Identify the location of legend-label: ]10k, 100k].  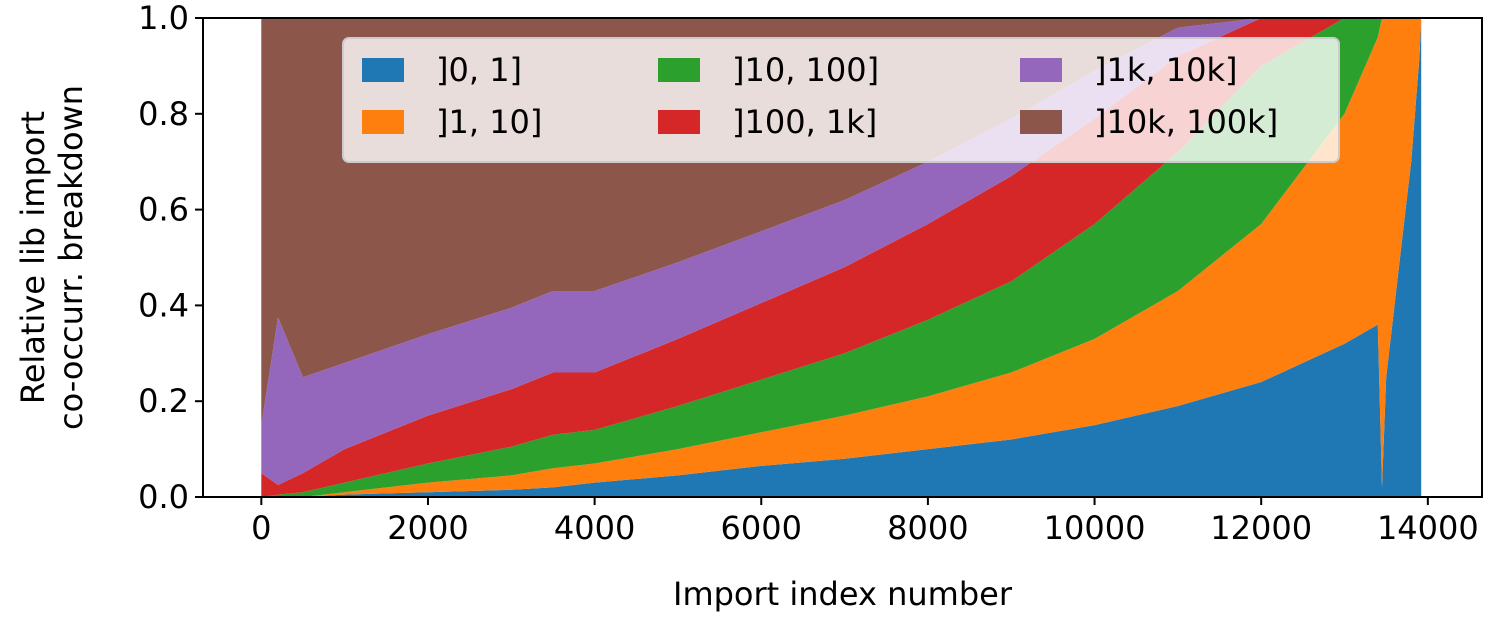
(1186, 122).